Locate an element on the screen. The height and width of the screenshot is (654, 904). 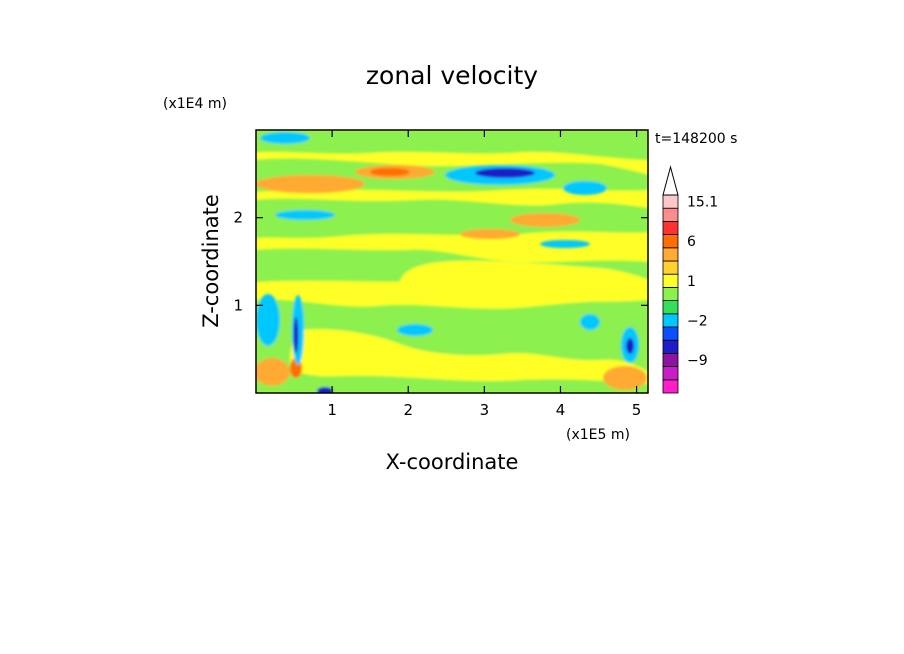
x-tick-label: 1 is located at coordinates (332, 410).